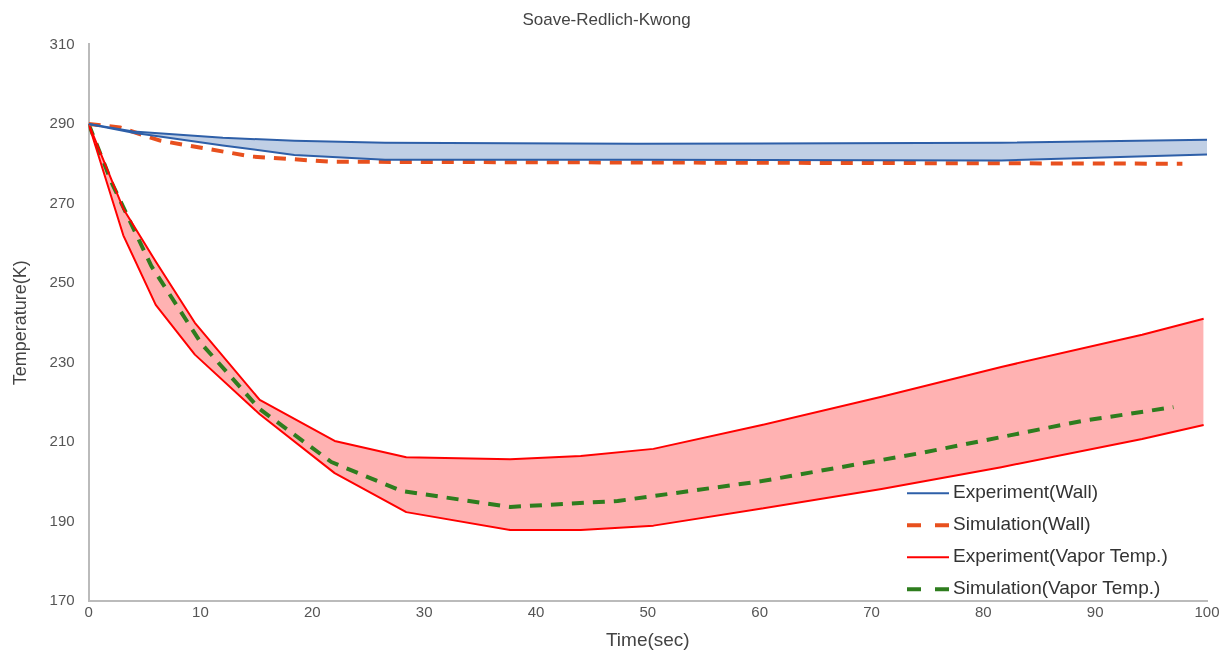  I want to click on legend-label: Experiment(Wall), so click(1025, 492).